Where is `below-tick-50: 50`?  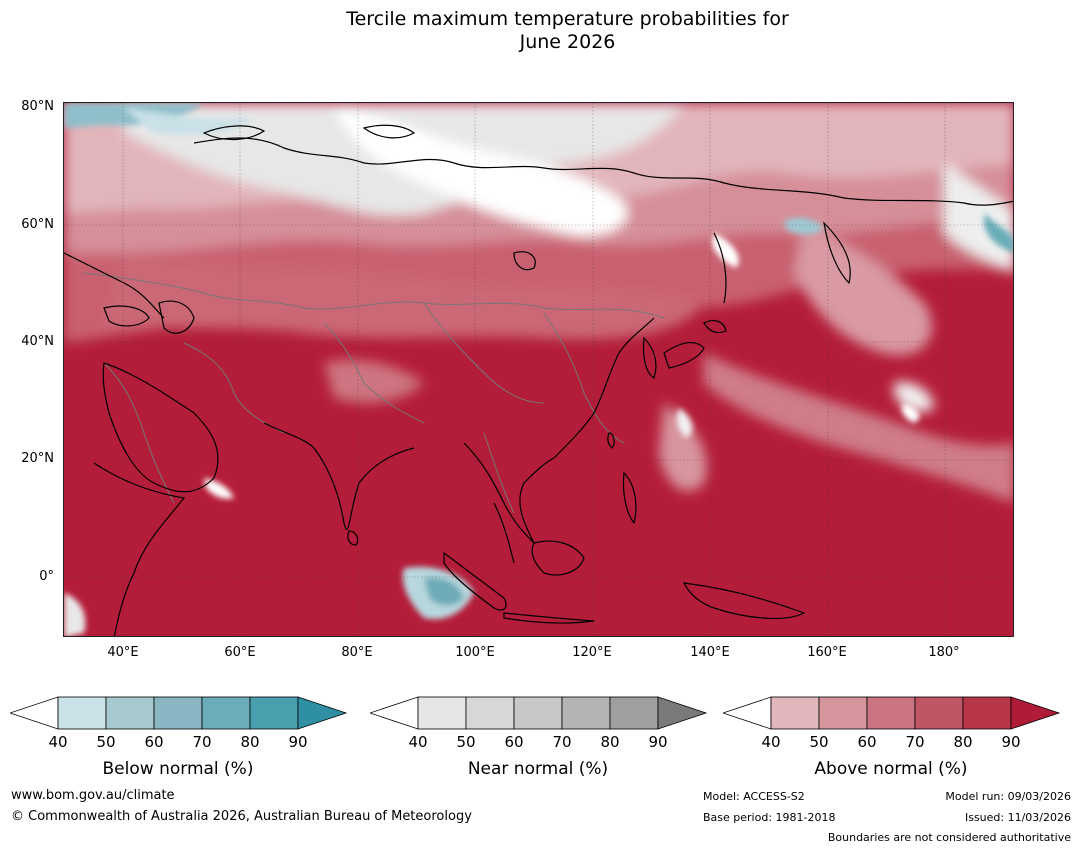
below-tick-50: 50 is located at coordinates (106, 742).